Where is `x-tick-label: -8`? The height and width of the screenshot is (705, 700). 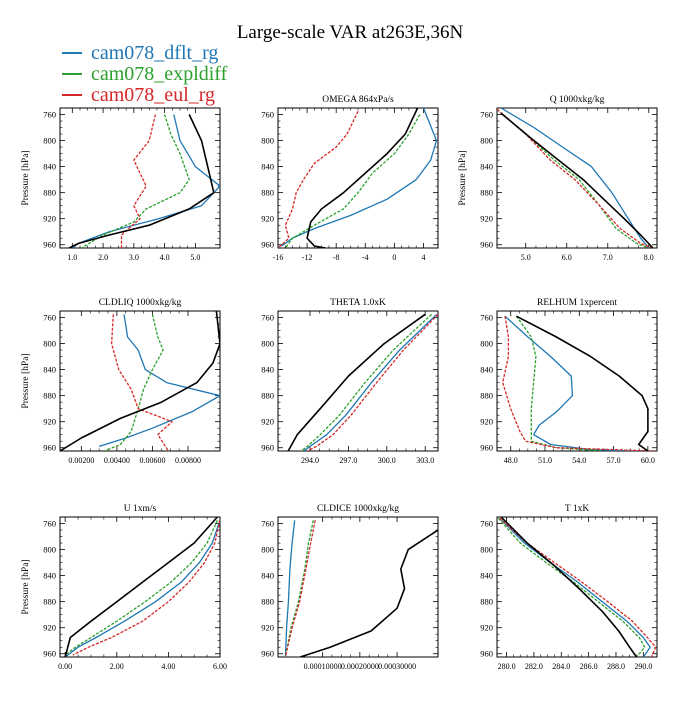 x-tick-label: -8 is located at coordinates (336, 257).